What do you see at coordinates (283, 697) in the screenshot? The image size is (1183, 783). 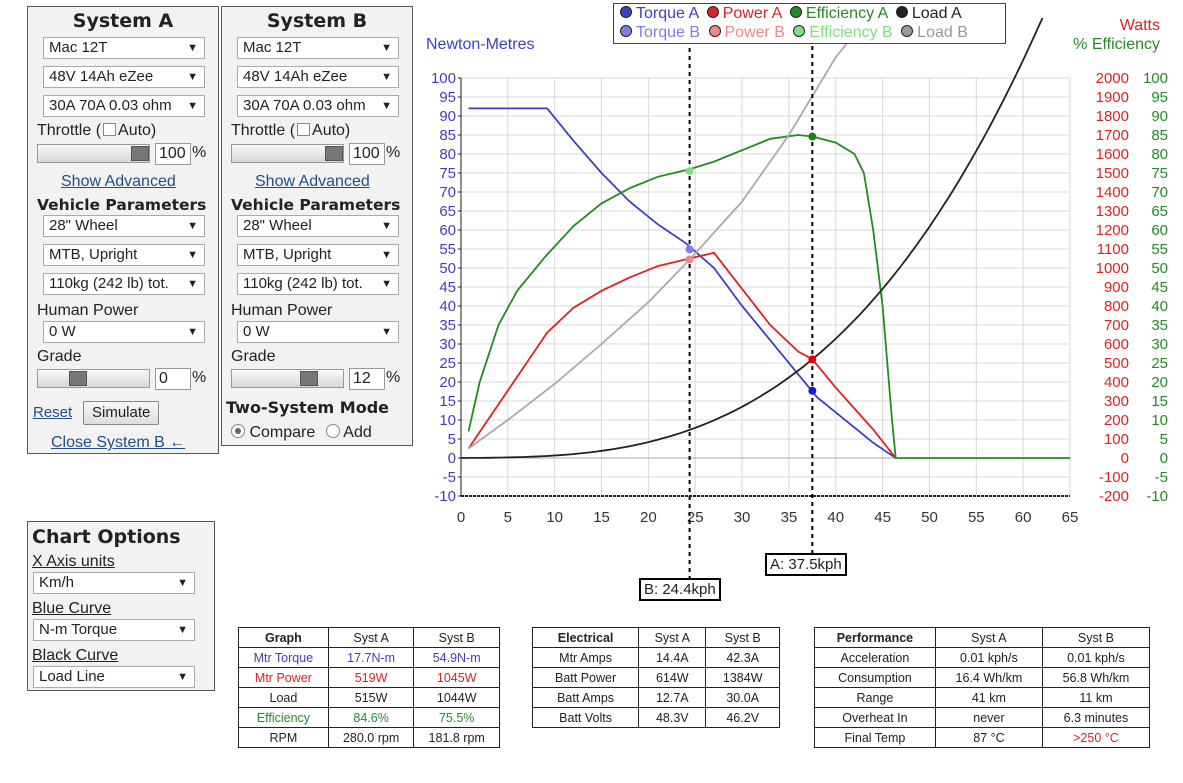 I see `table-cell: Load` at bounding box center [283, 697].